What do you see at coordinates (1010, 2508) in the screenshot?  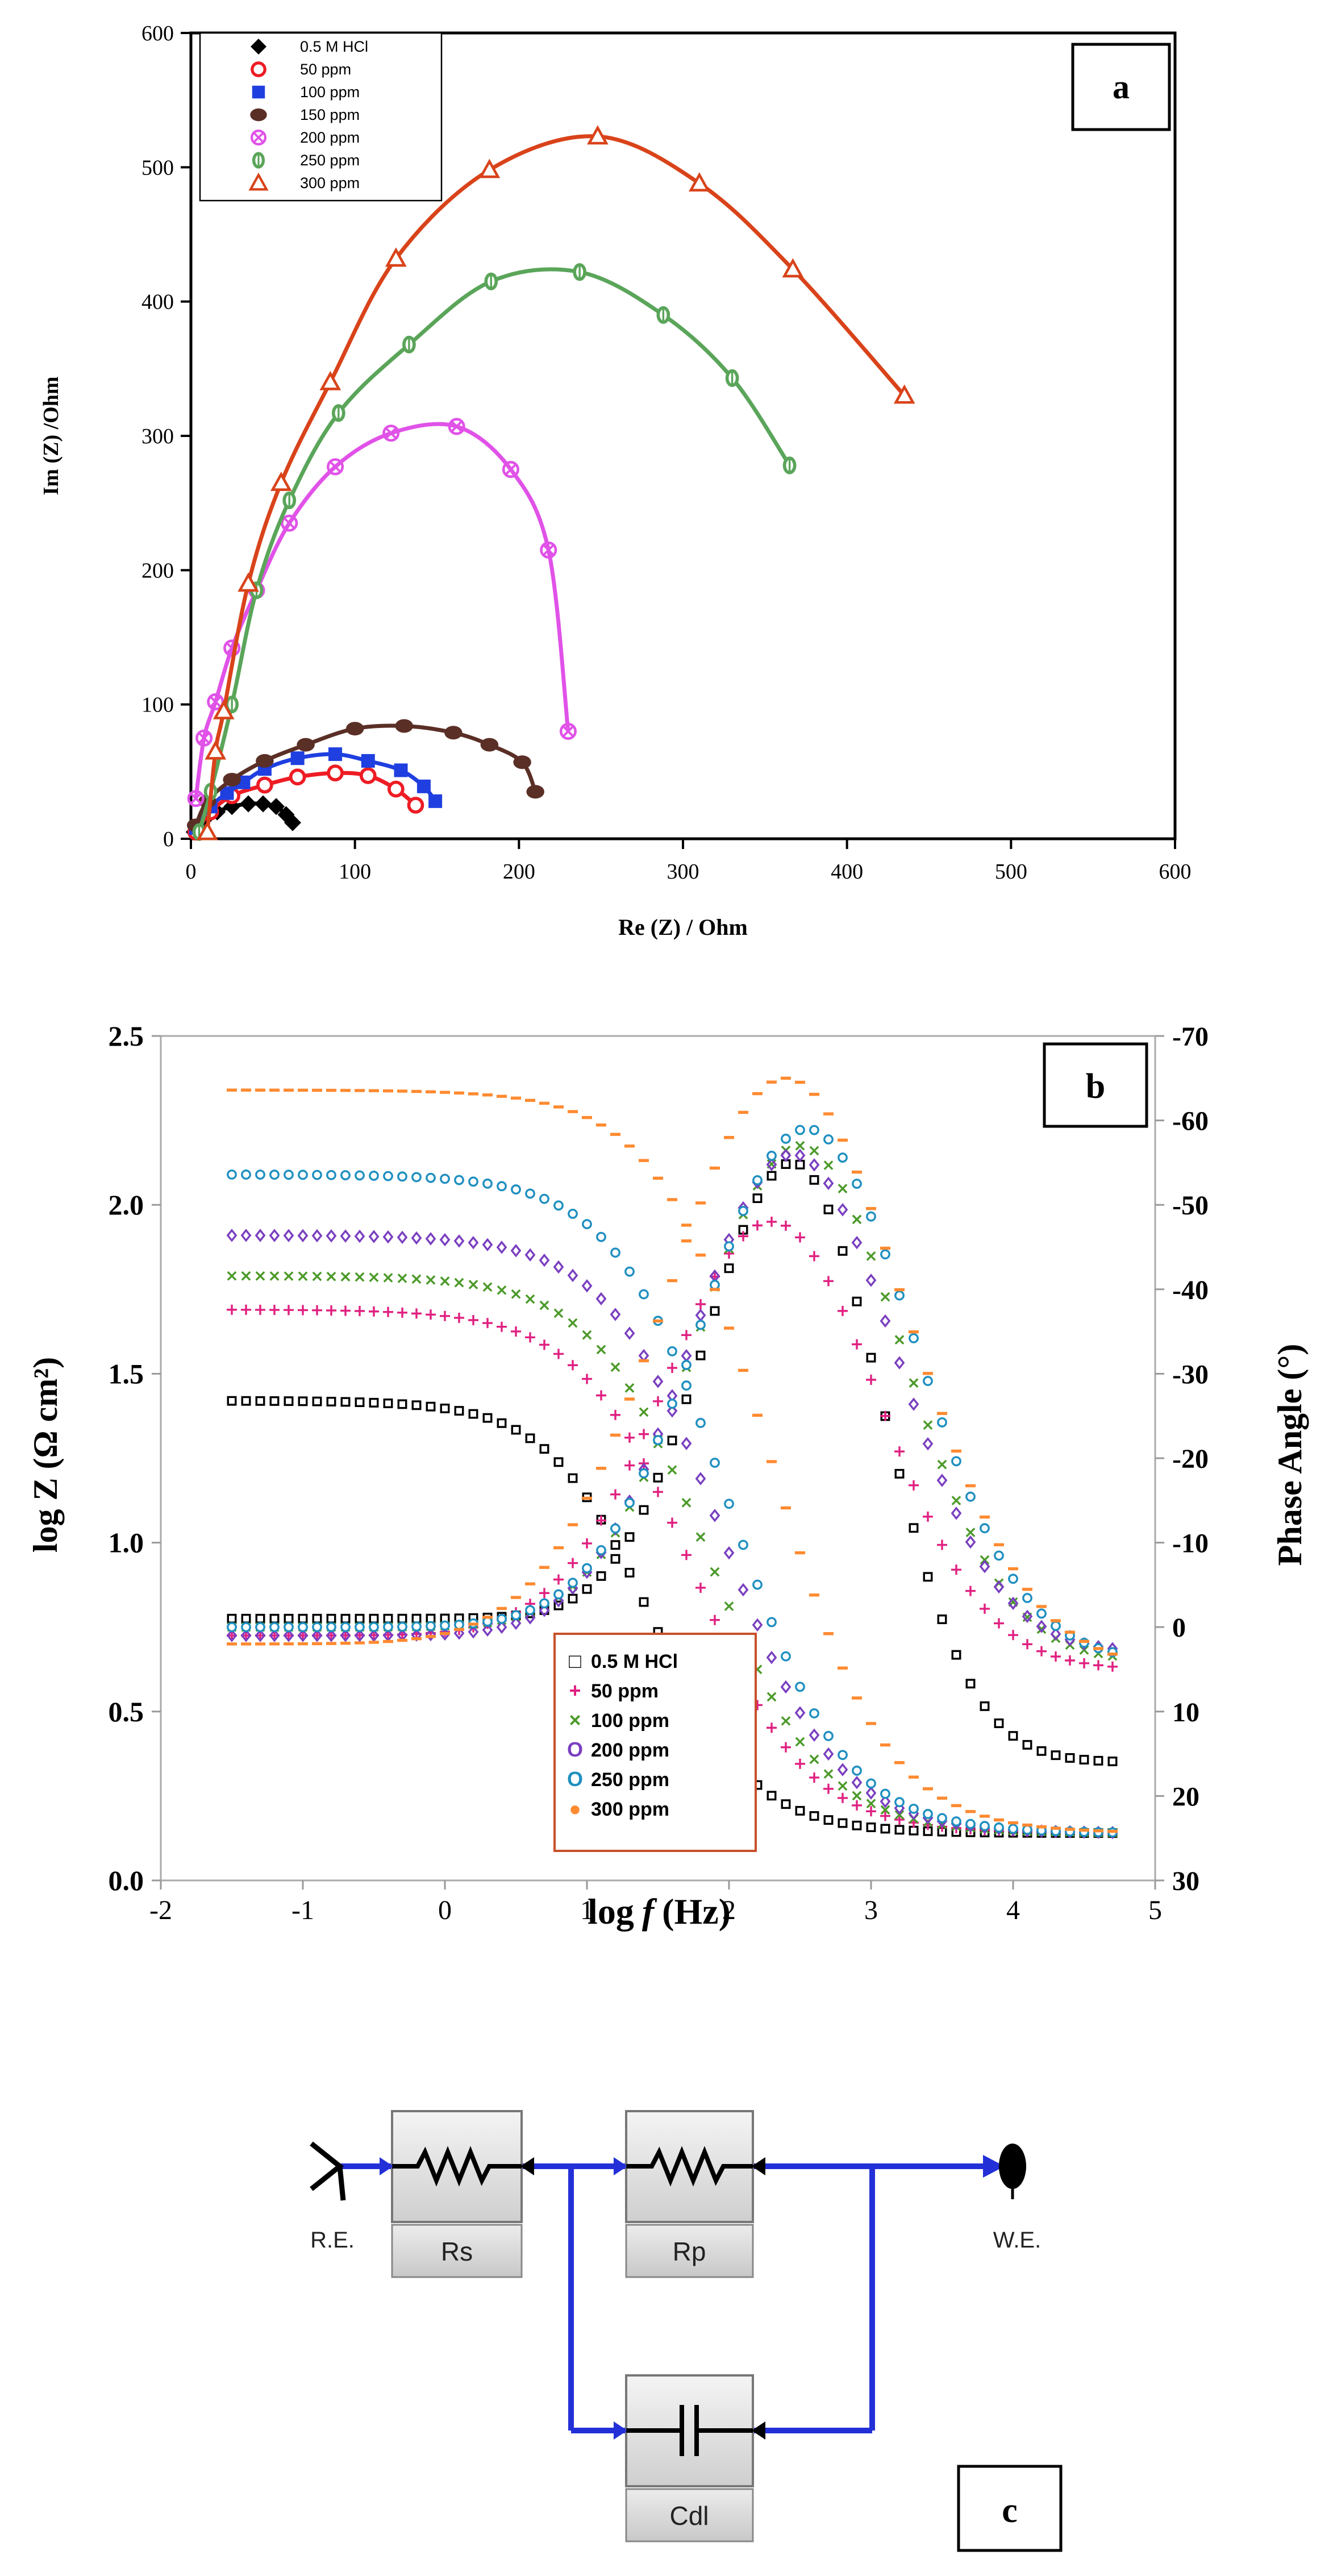 I see `panel-label-c: c` at bounding box center [1010, 2508].